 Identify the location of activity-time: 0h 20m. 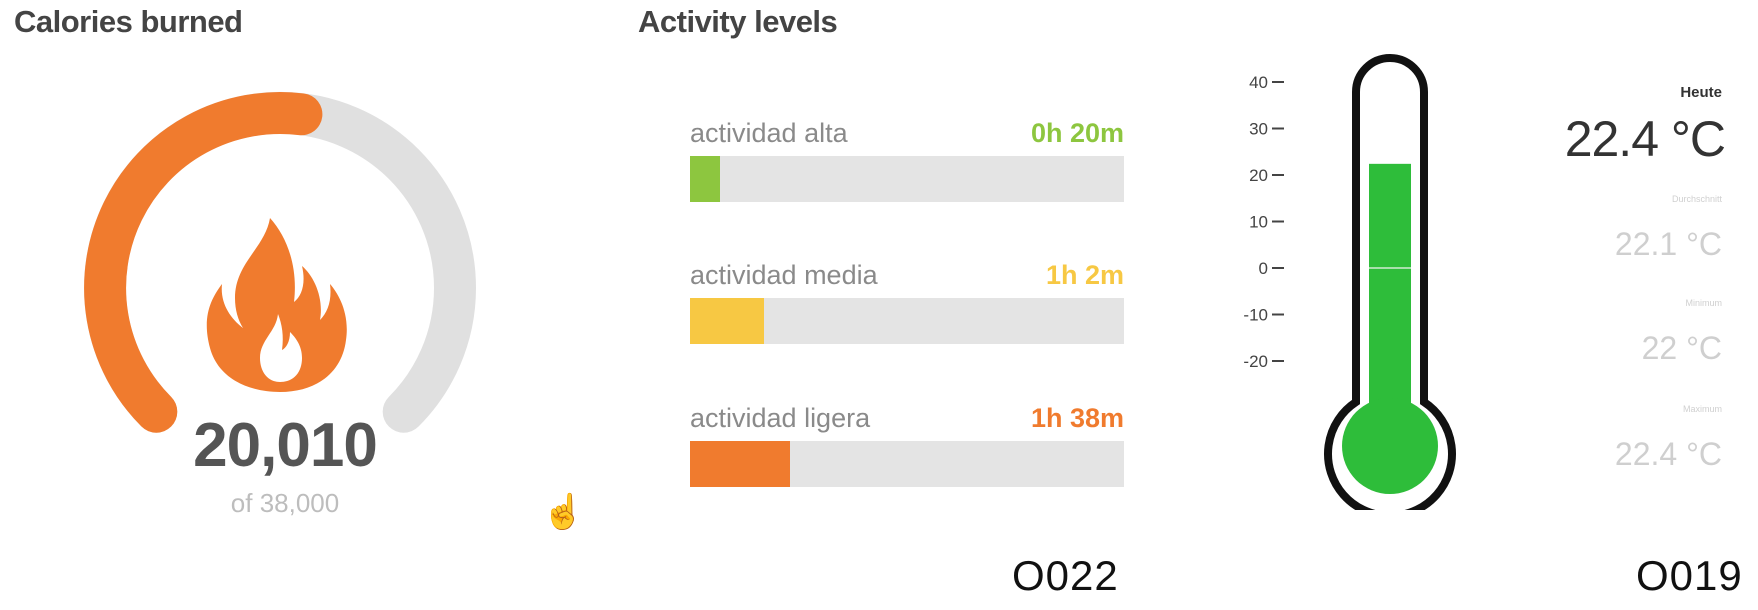
(1077, 133).